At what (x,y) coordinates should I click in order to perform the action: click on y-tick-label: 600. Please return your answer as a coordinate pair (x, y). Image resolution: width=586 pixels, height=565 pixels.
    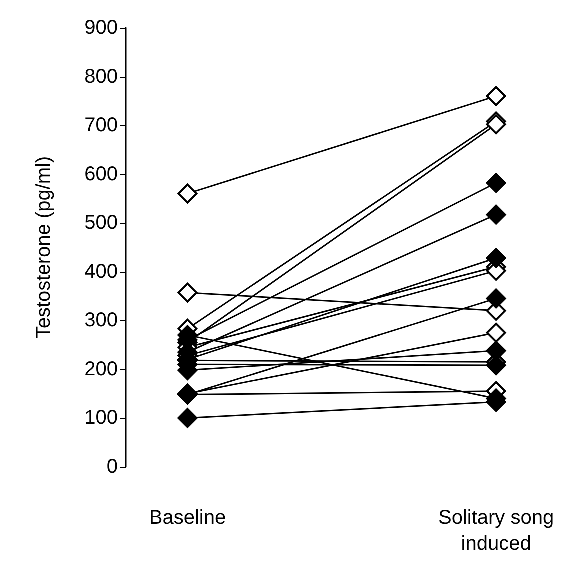
    Looking at the image, I should click on (101, 174).